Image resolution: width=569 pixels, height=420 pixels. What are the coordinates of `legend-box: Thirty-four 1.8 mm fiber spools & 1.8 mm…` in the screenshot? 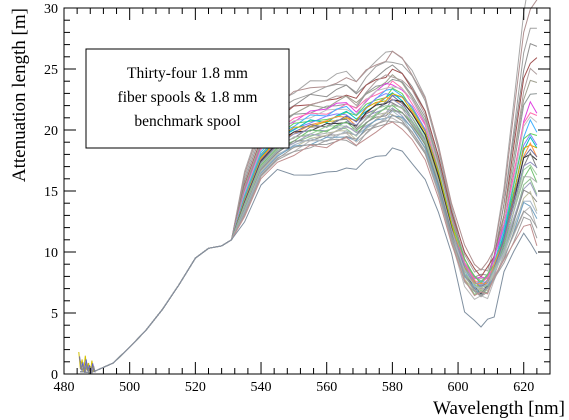 It's located at (187, 98).